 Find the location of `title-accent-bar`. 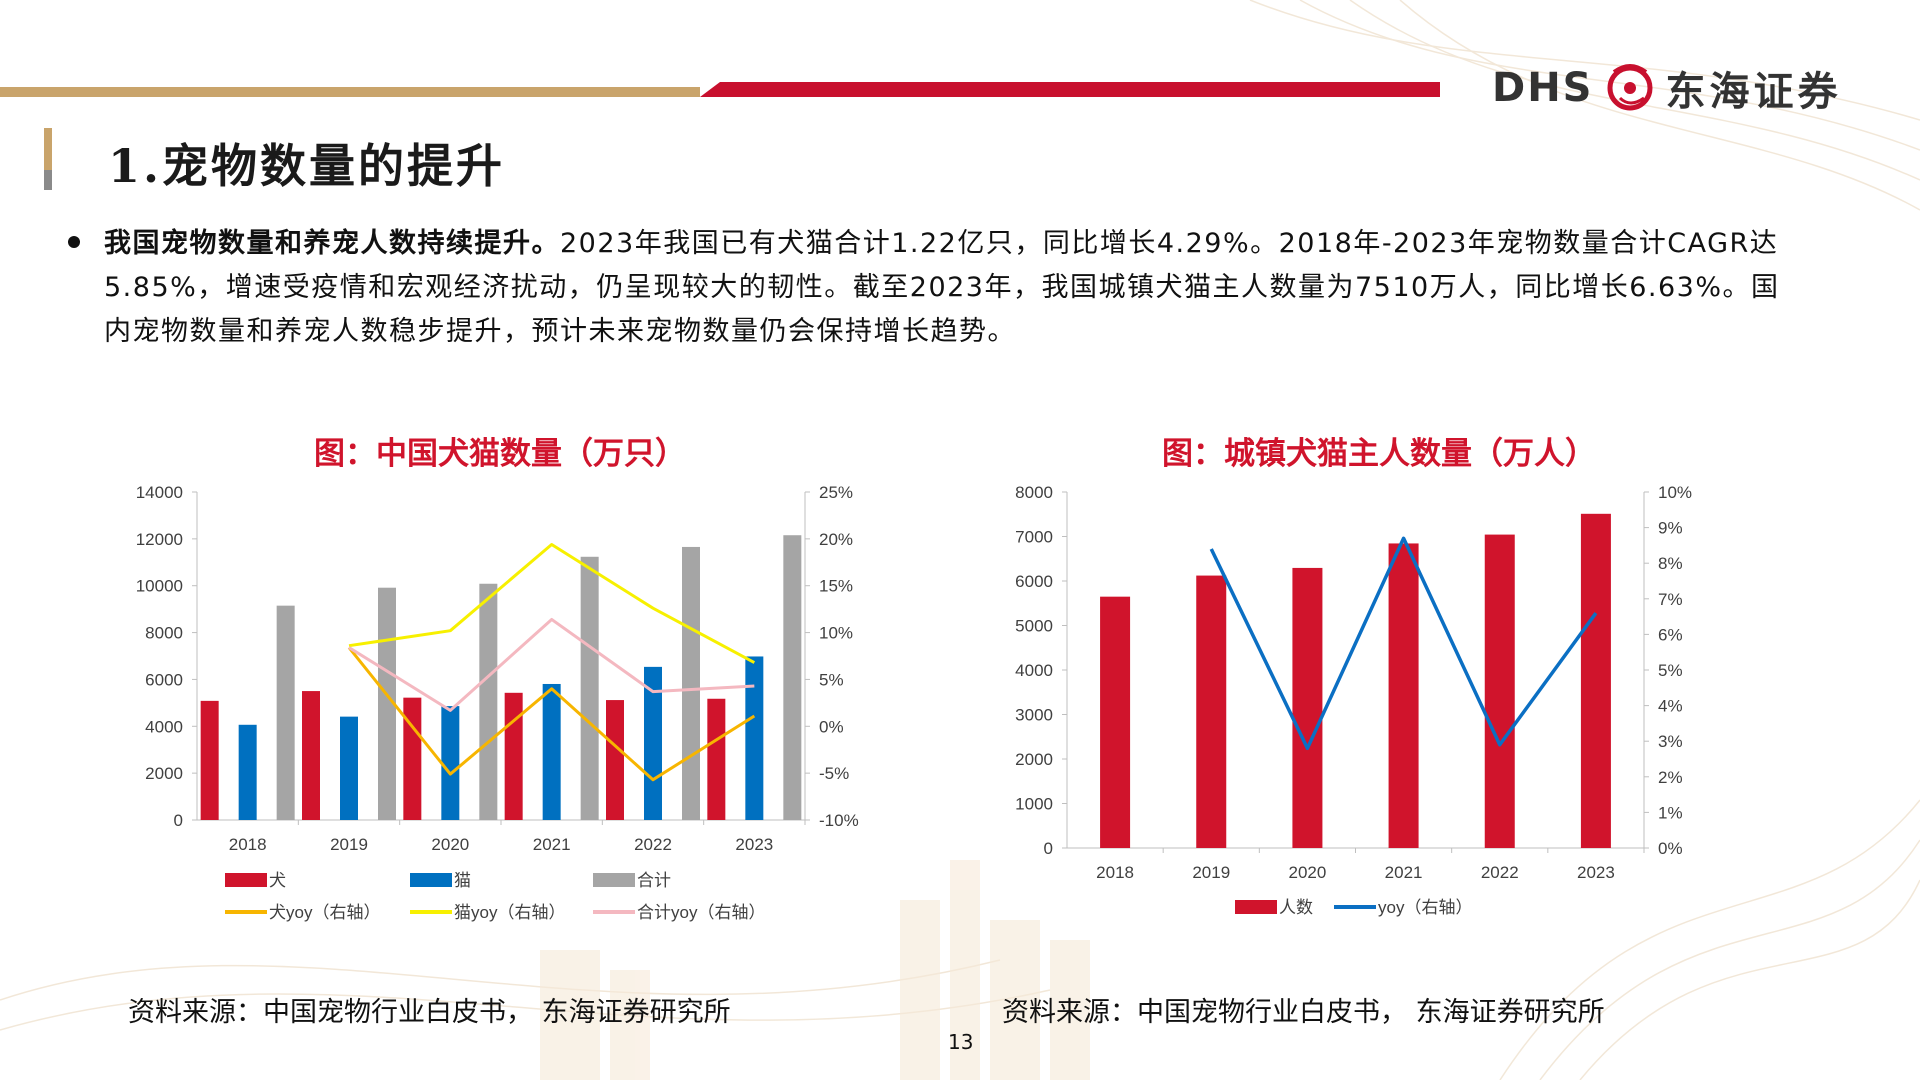

title-accent-bar is located at coordinates (48, 159).